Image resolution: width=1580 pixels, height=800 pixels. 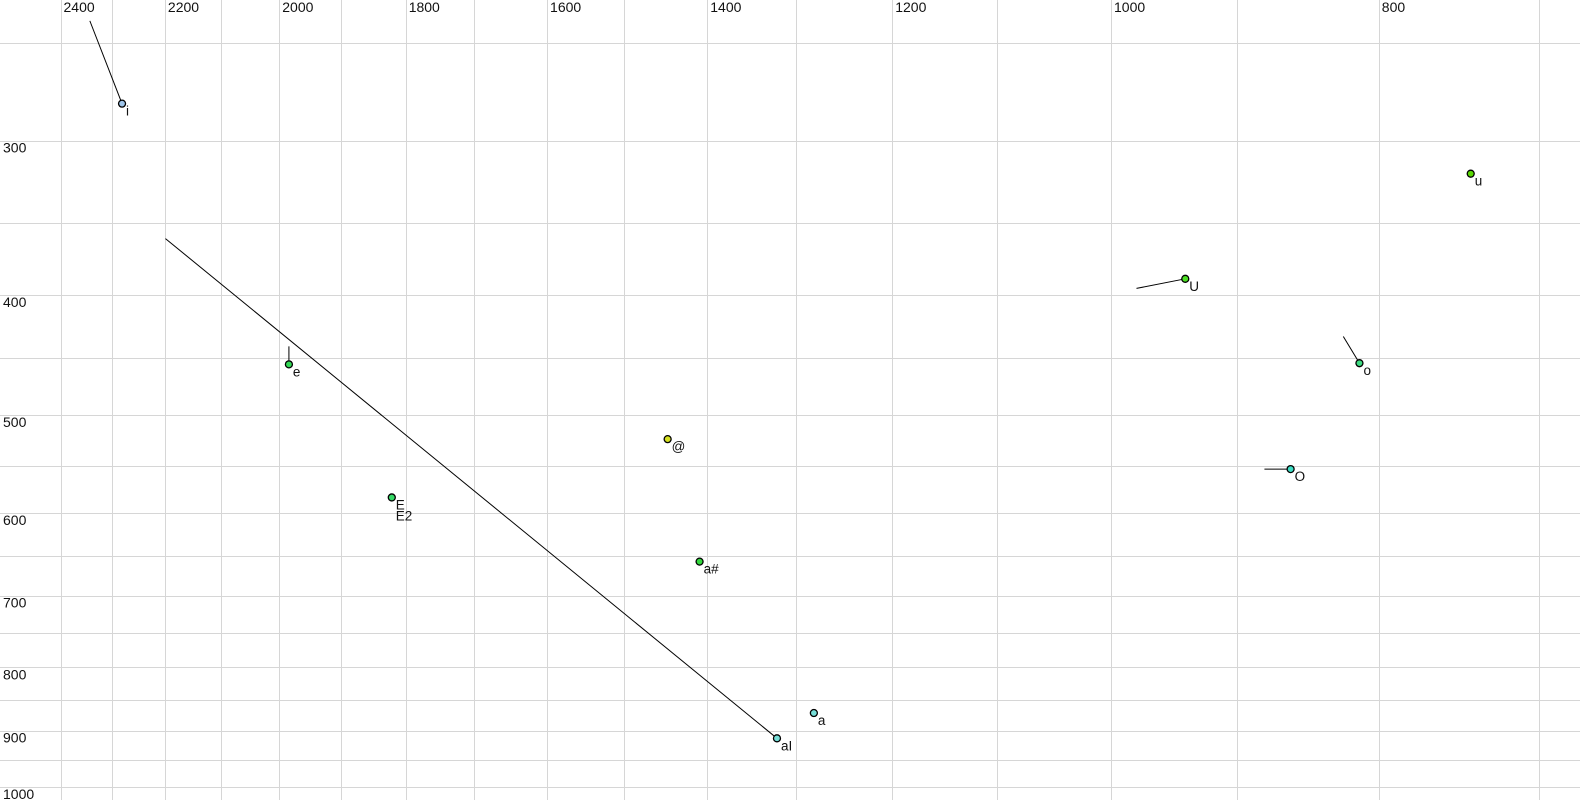 I want to click on y-axis-tick-label-500: 500, so click(x=15, y=422).